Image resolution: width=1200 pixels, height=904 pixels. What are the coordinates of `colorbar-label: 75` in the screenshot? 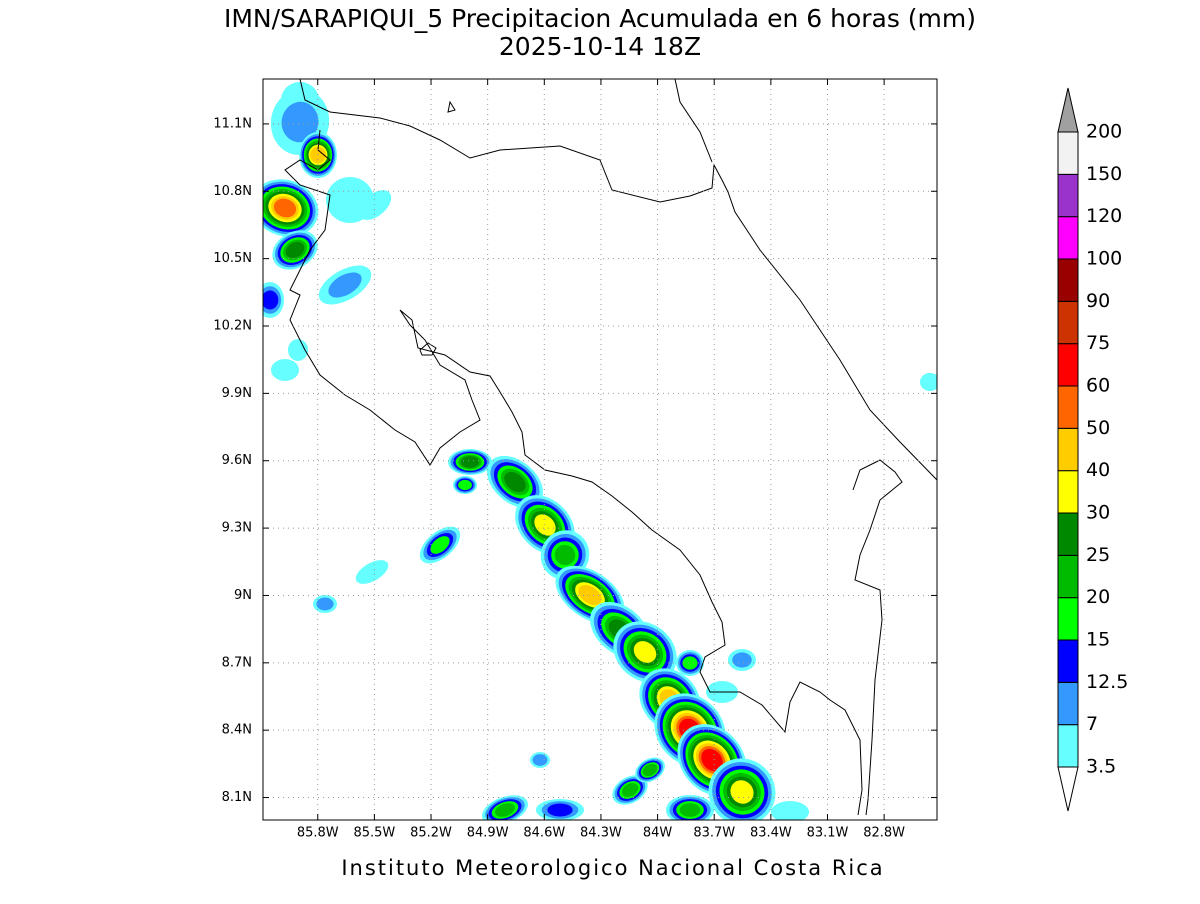 It's located at (1098, 343).